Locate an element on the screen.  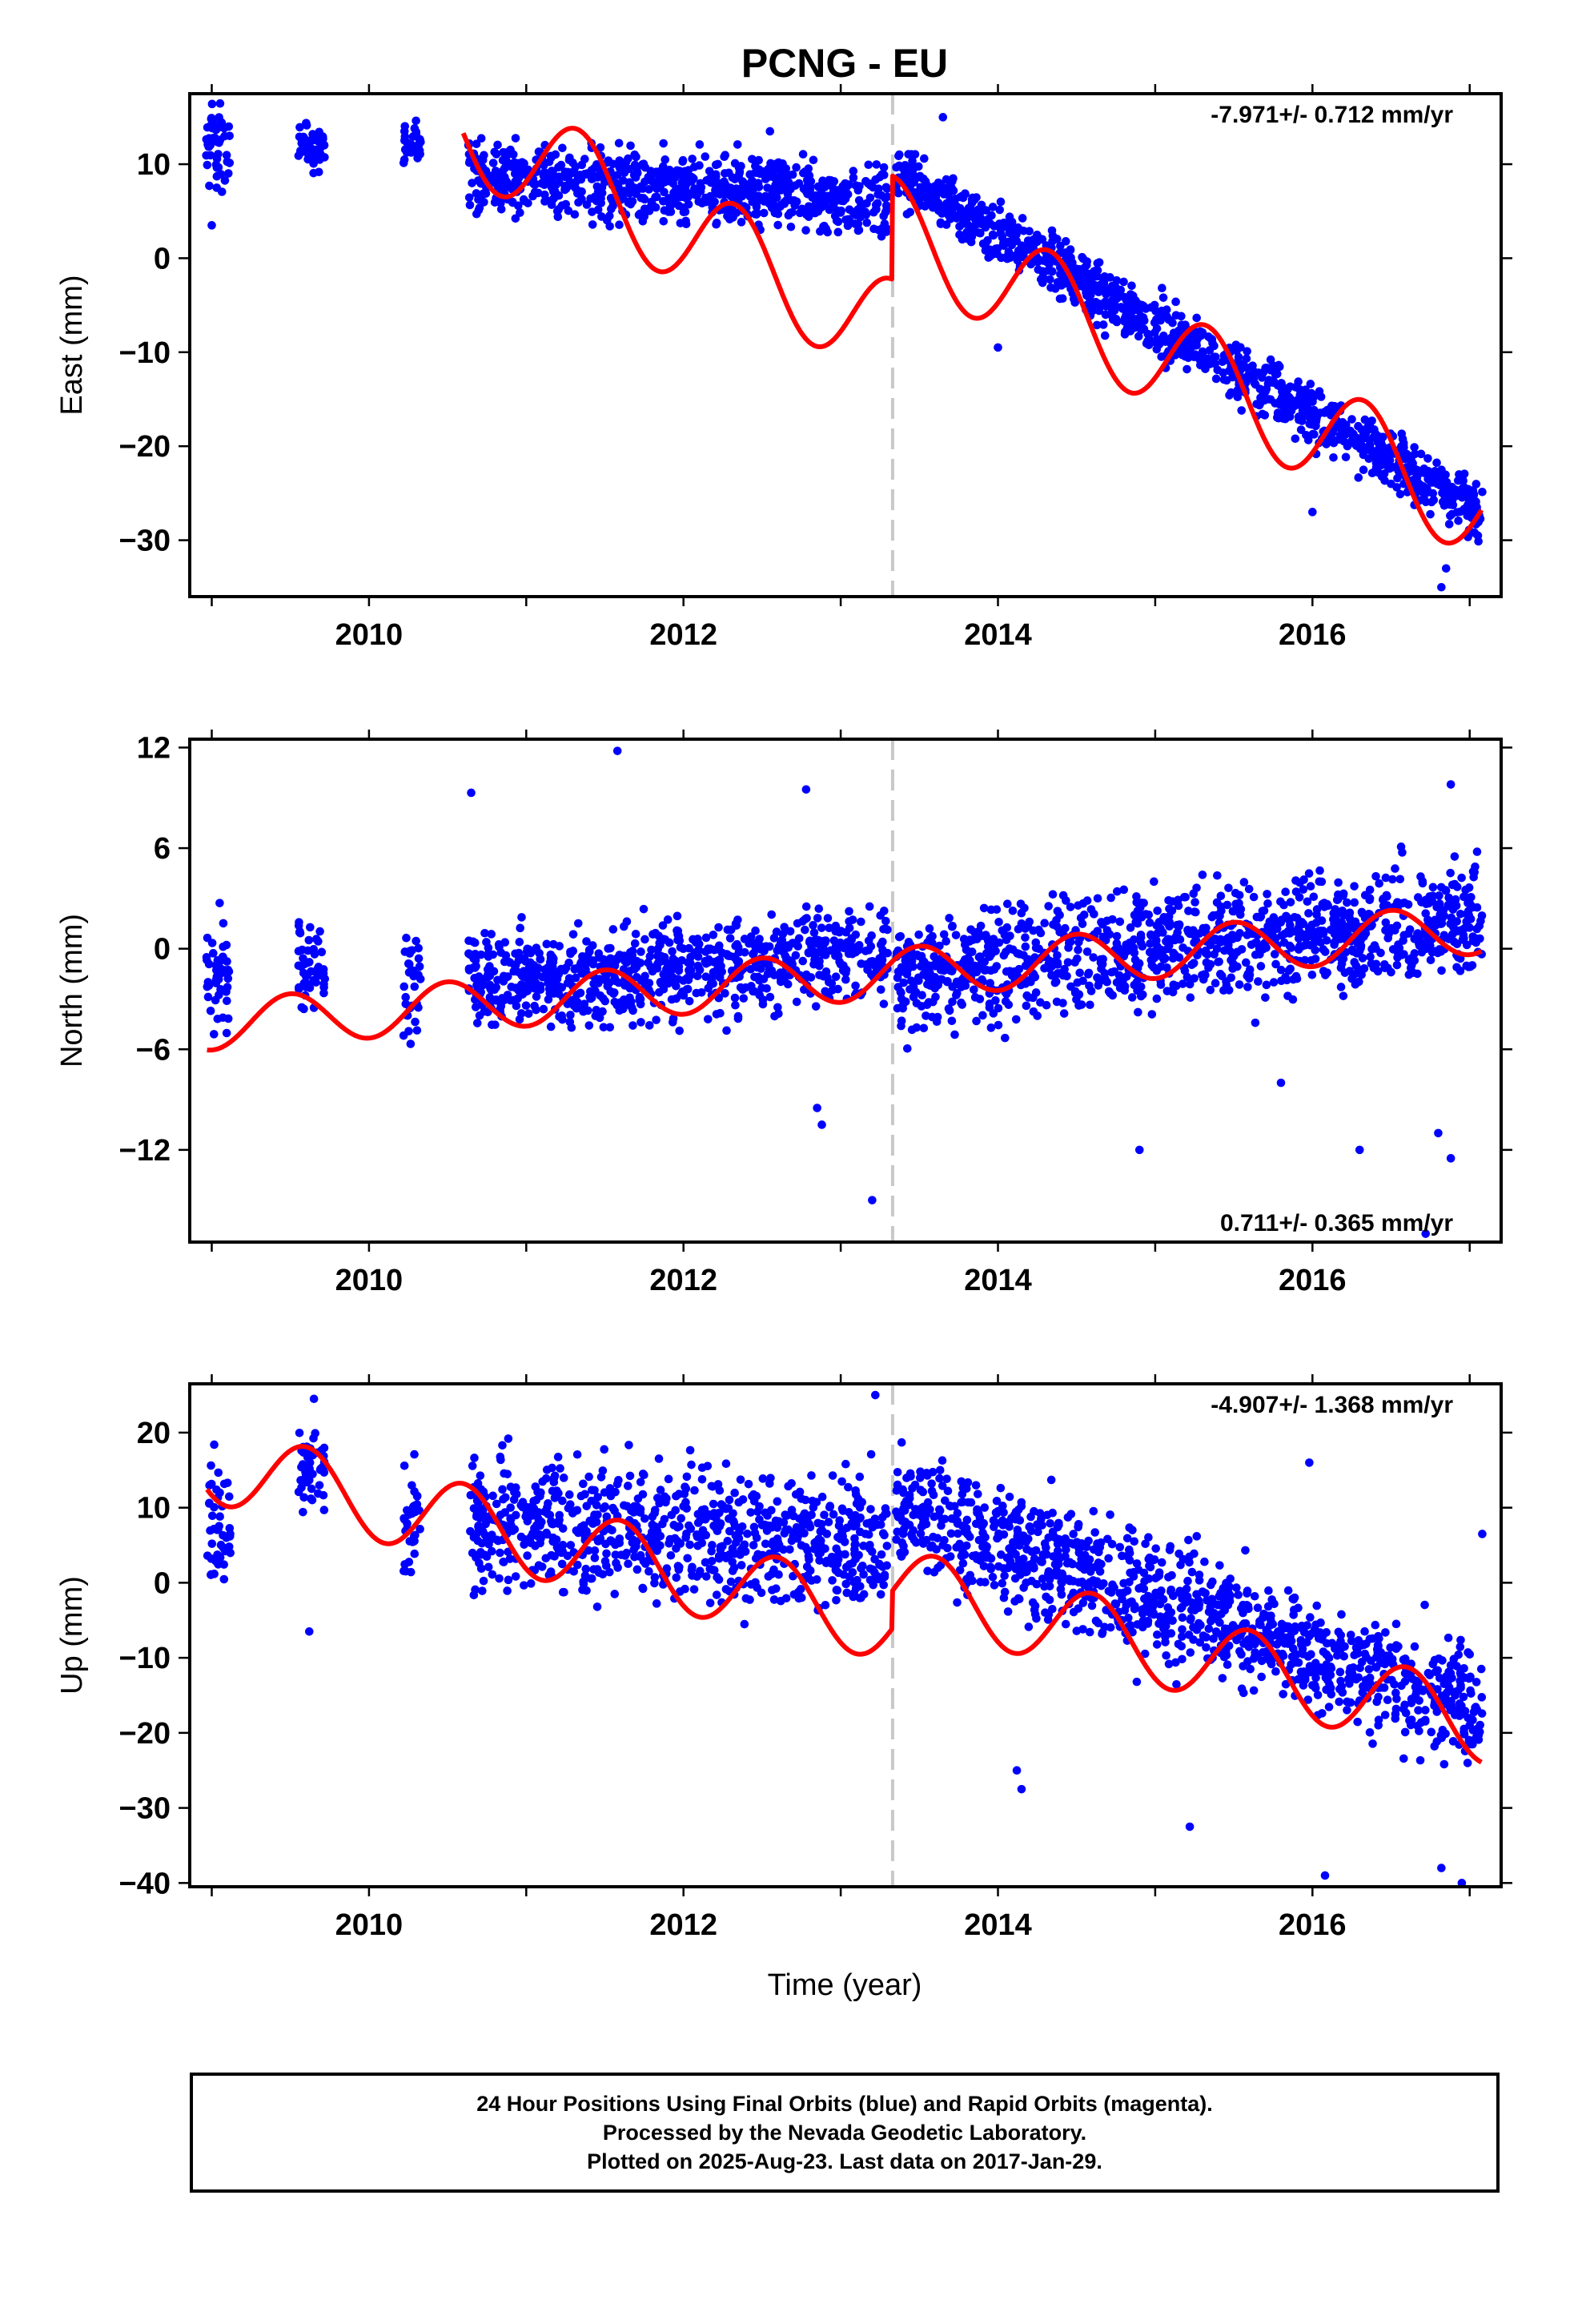
rate-annotation: 0.711+/- 0.365 mm/yr is located at coordinates (1336, 1223).